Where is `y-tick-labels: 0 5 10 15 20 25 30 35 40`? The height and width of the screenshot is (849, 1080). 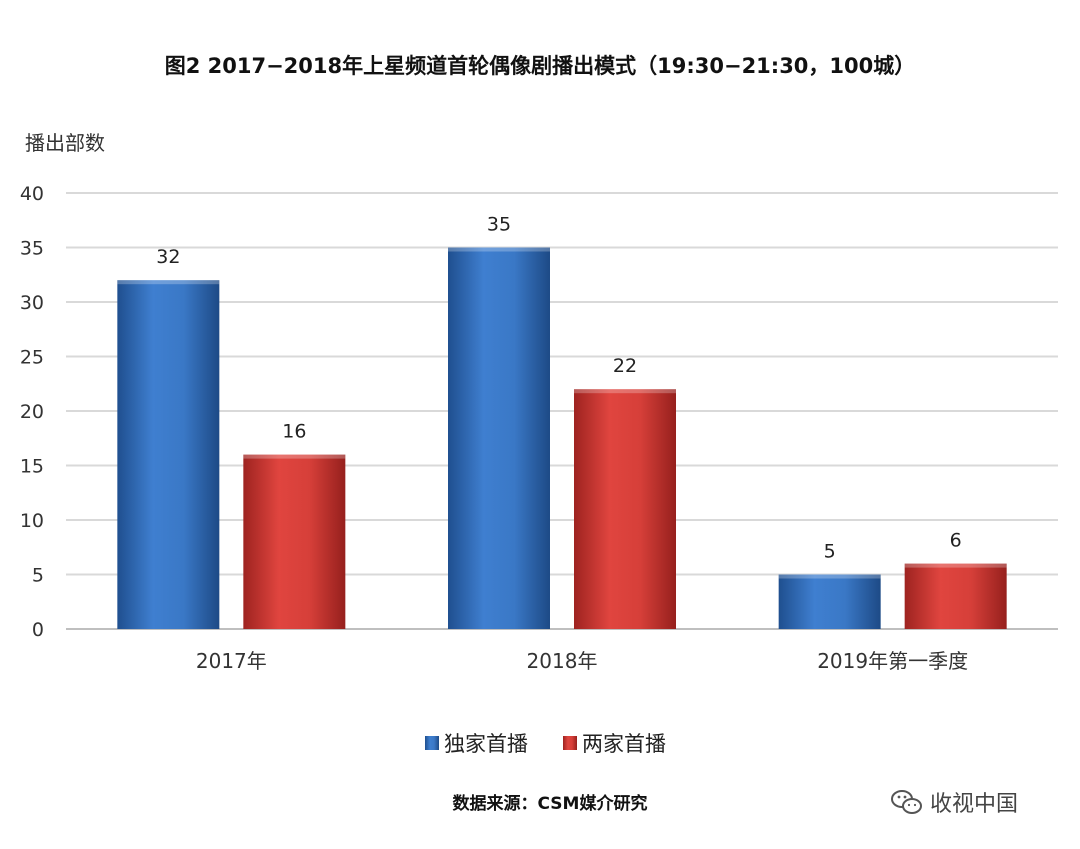 y-tick-labels: 0 5 10 15 20 25 30 35 40 is located at coordinates (32, 412).